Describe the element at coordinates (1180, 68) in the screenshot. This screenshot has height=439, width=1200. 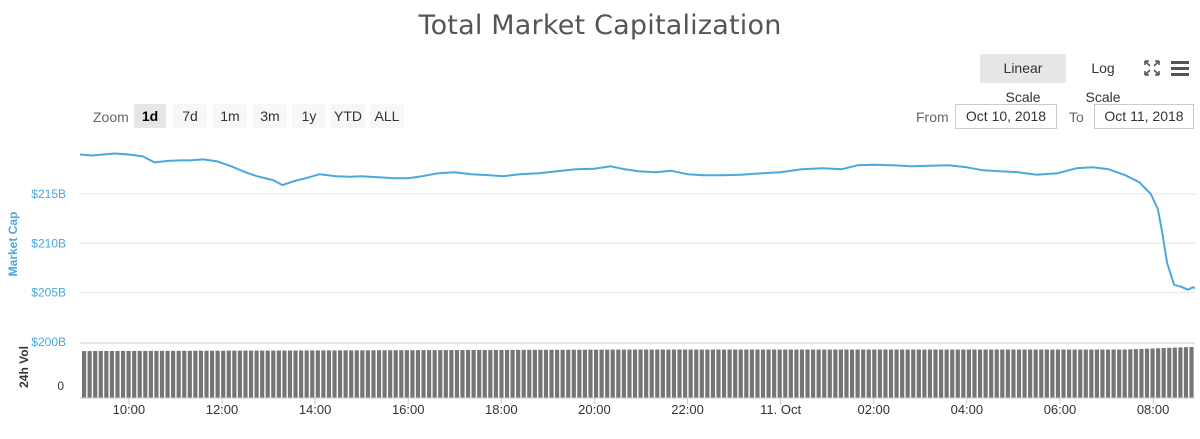
I see `hamburger-menu-icon` at that location.